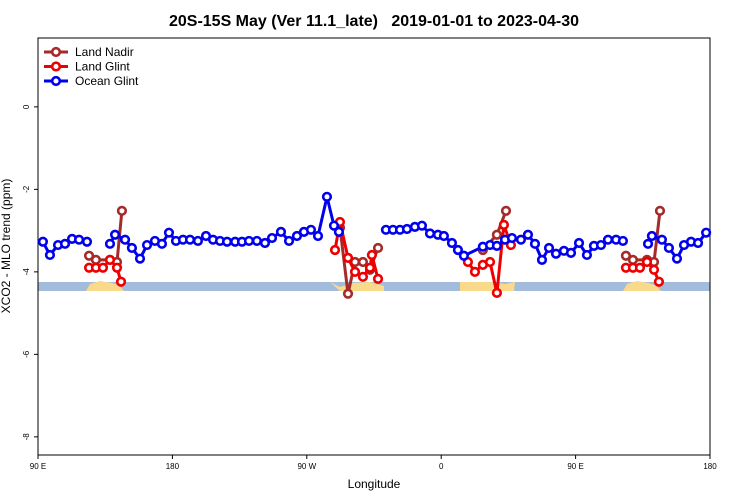 The height and width of the screenshot is (500, 750). Describe the element at coordinates (26, 354) in the screenshot. I see `y-tick-label: -6` at that location.